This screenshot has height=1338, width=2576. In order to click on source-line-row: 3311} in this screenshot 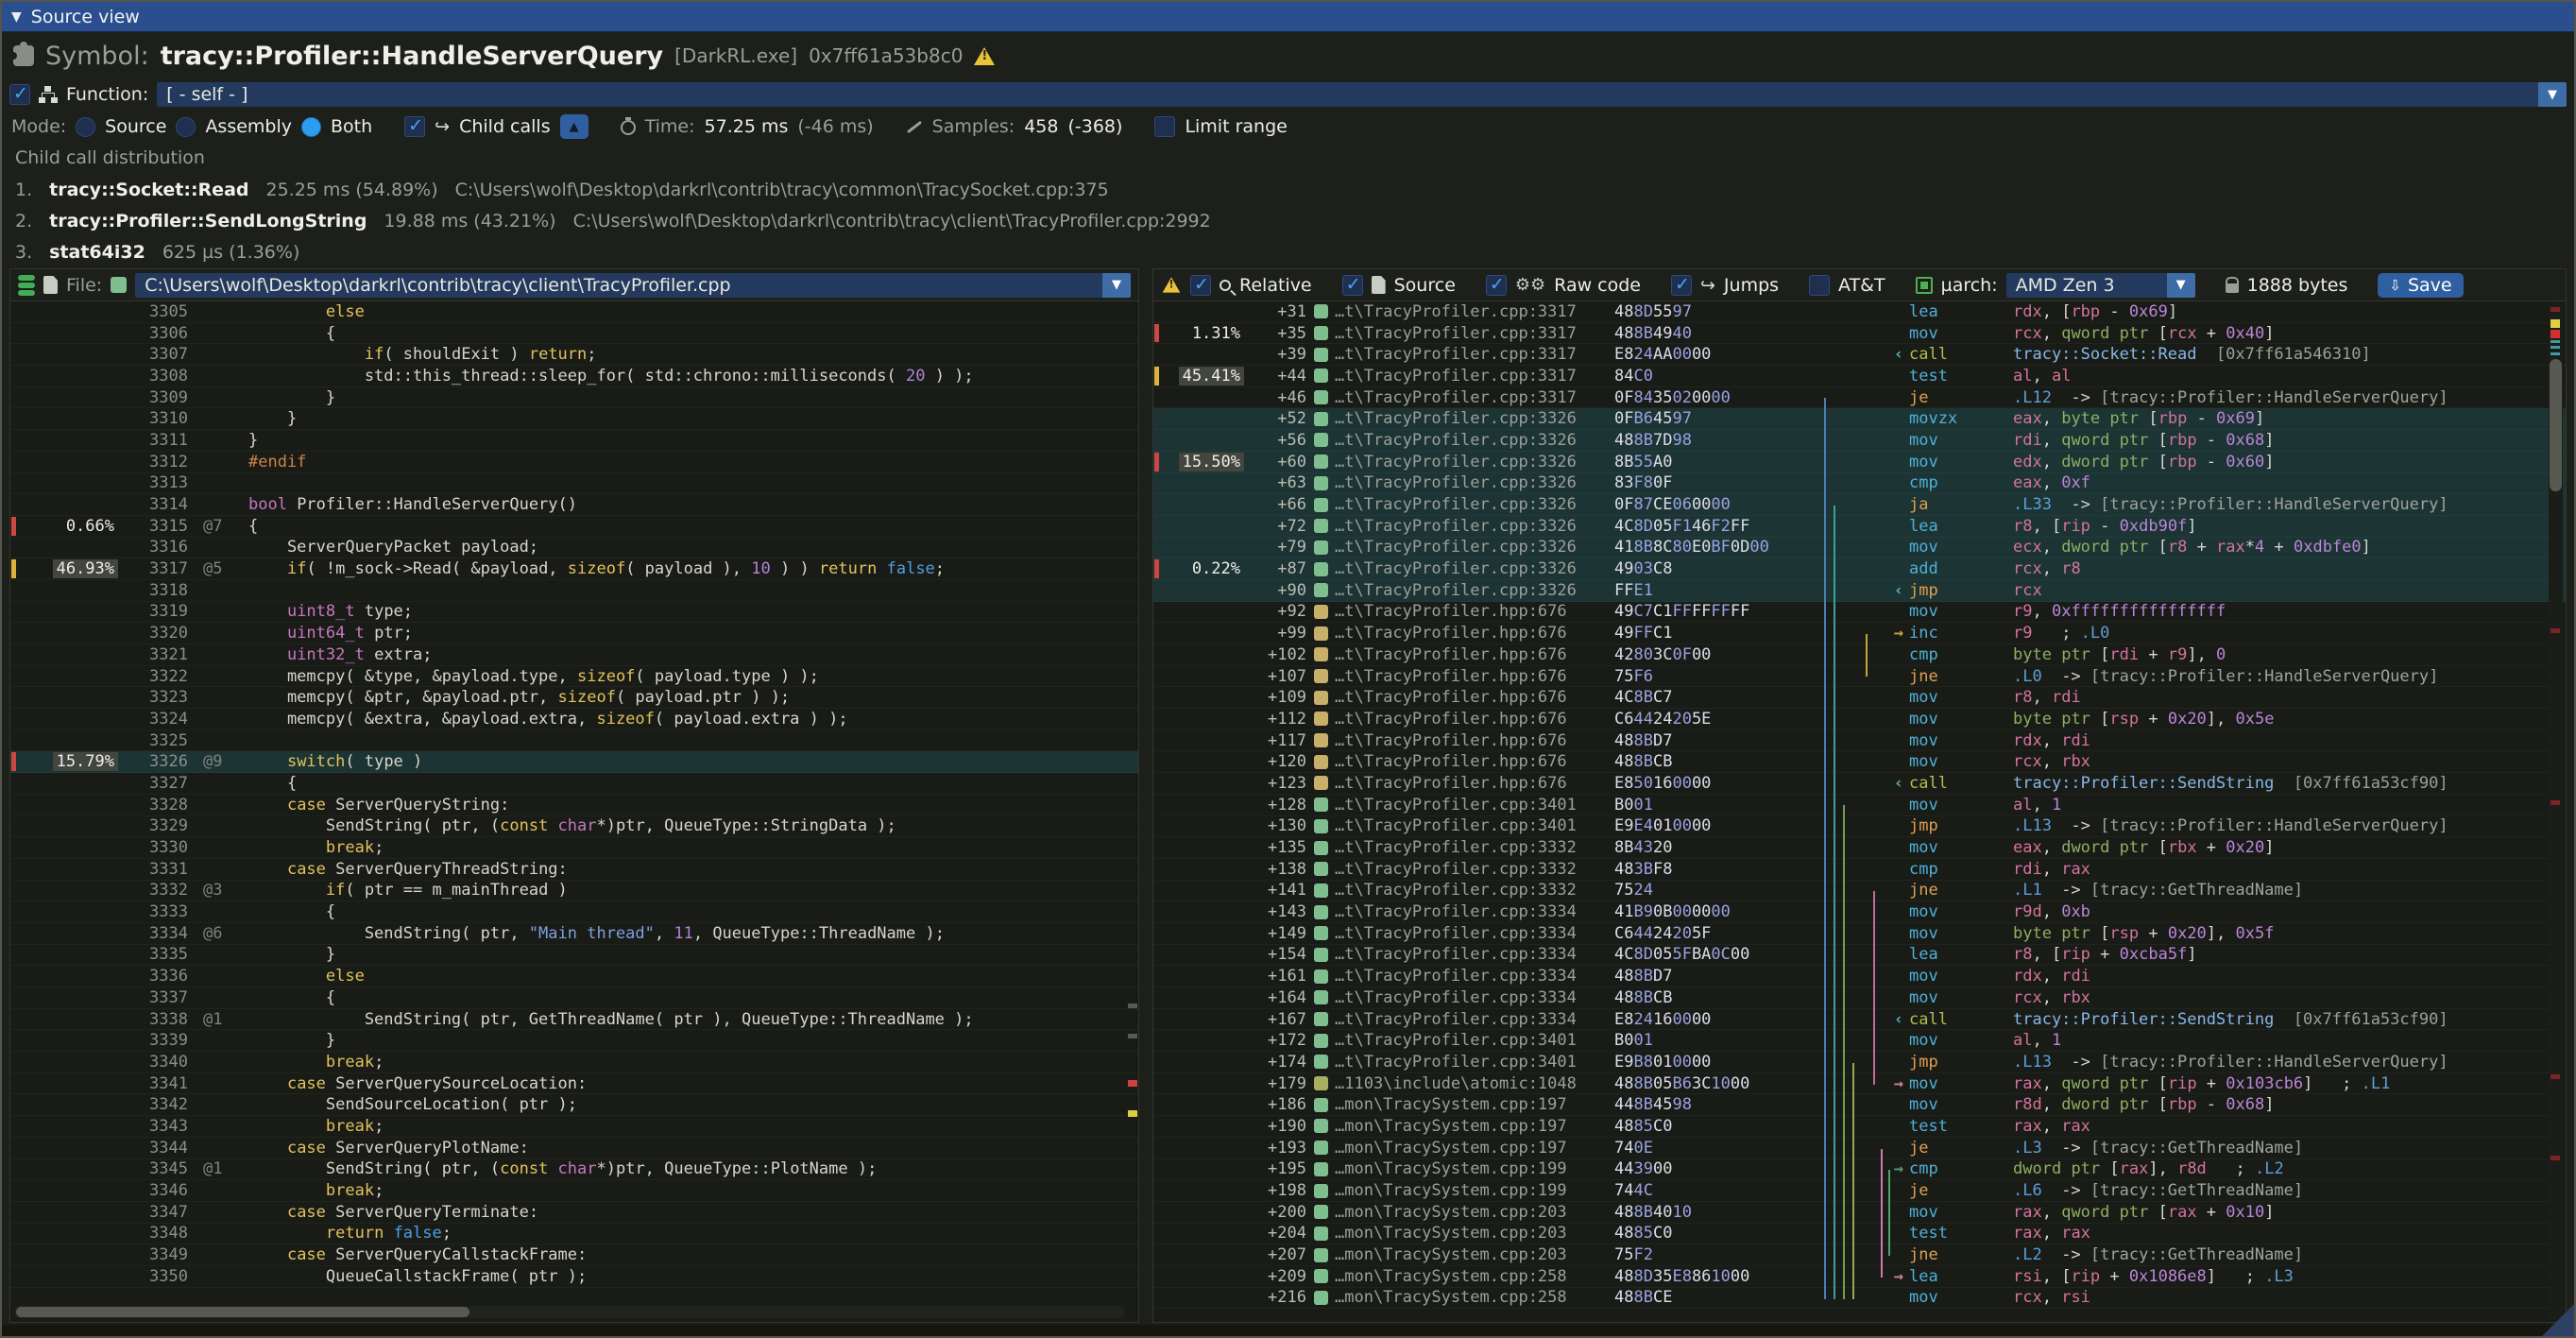, I will do `click(574, 441)`.